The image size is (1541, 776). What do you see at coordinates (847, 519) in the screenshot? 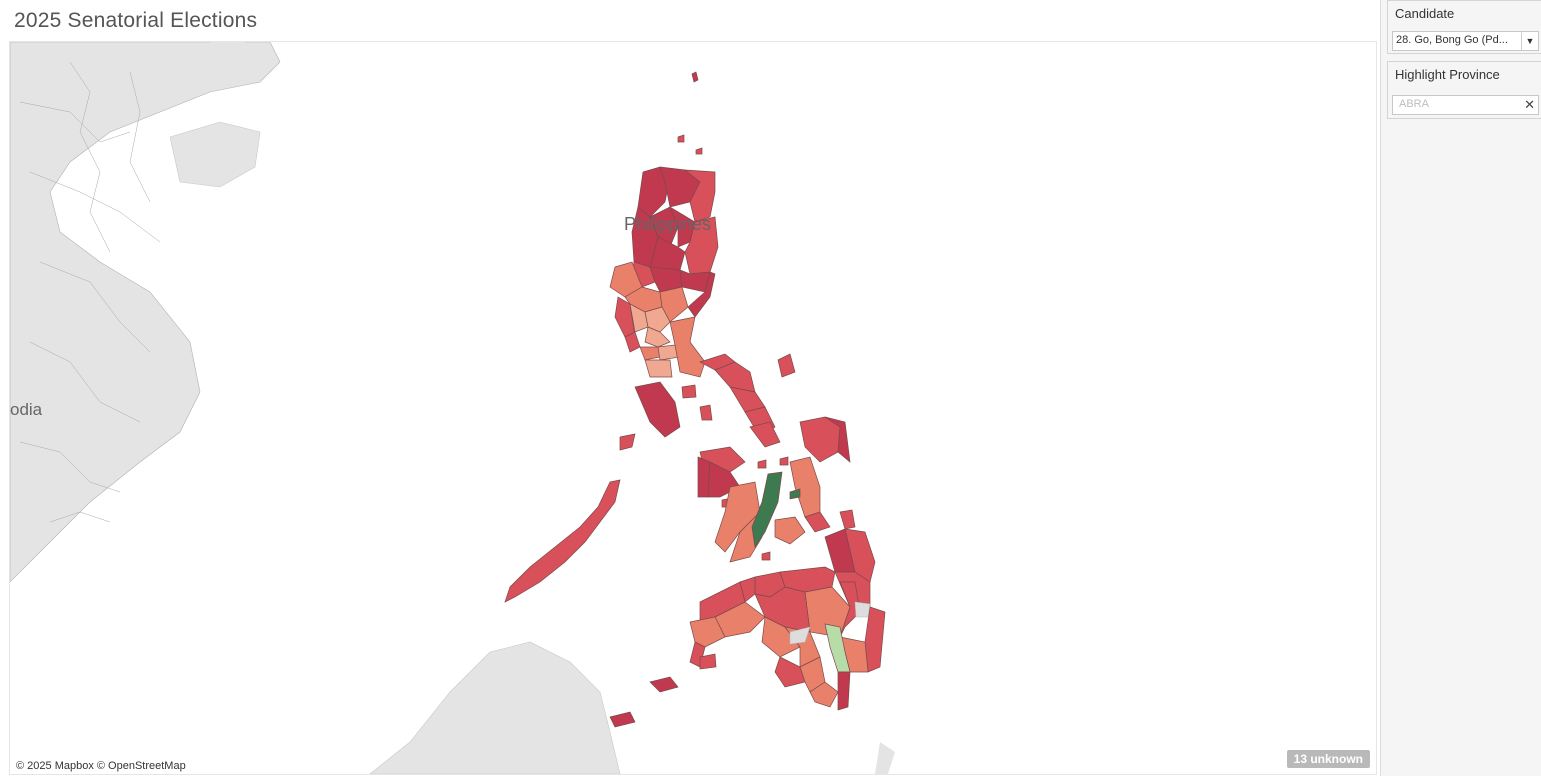
I see `province-surigao-norte` at bounding box center [847, 519].